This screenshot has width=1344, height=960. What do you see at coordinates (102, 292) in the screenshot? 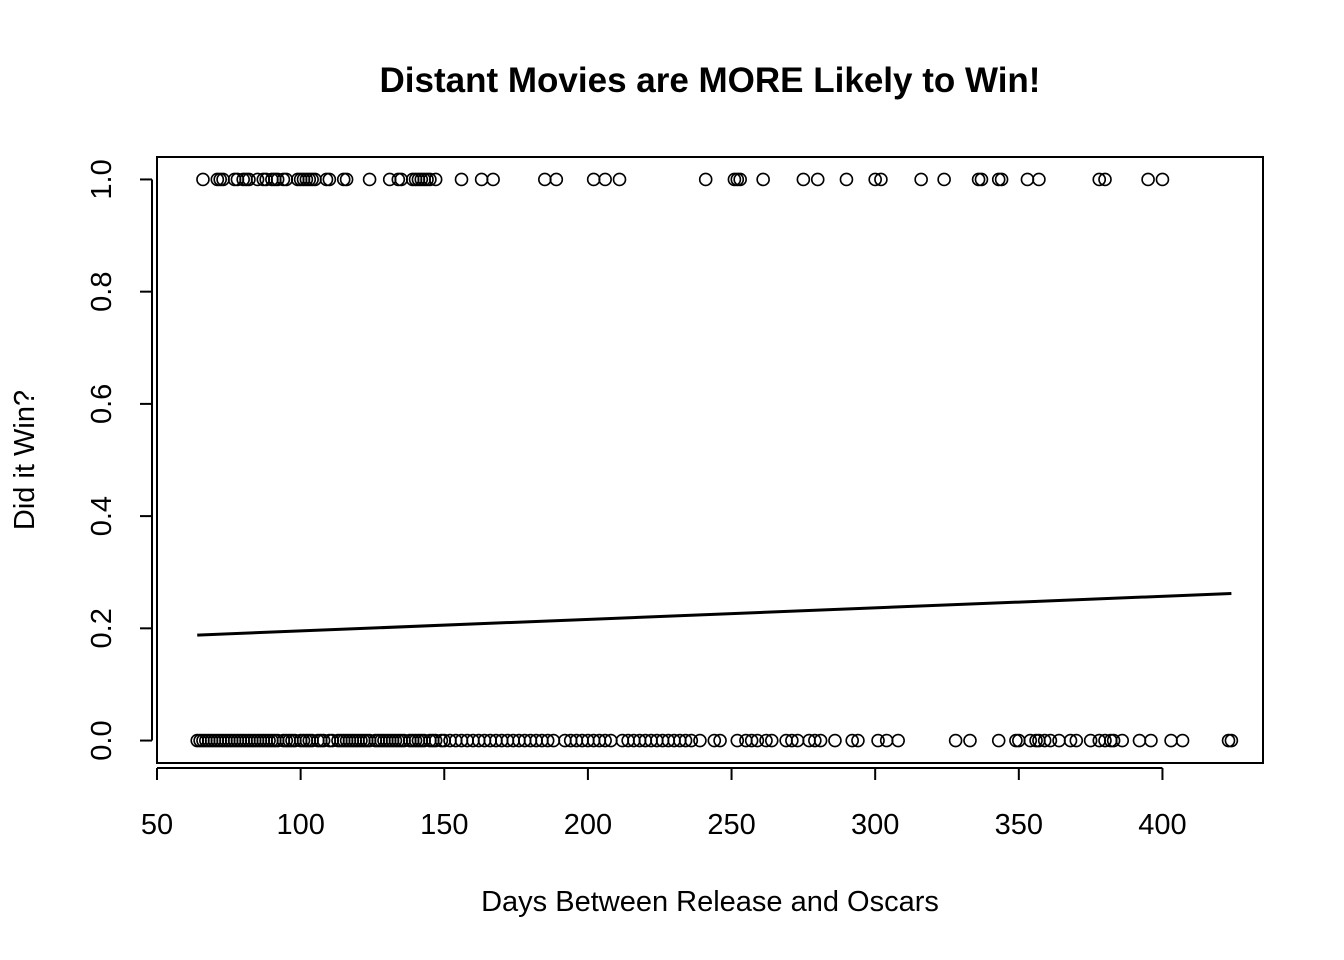
I see `y-tick-label: 0.8` at bounding box center [102, 292].